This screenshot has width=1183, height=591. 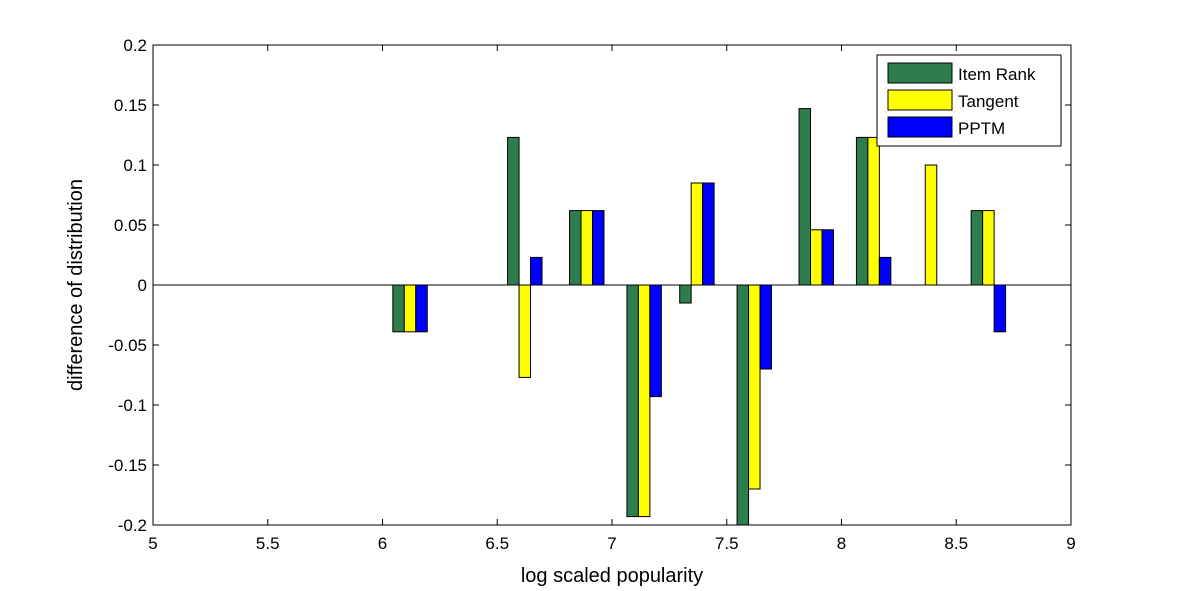 I want to click on y-tick-label: 0.15, so click(x=130, y=105).